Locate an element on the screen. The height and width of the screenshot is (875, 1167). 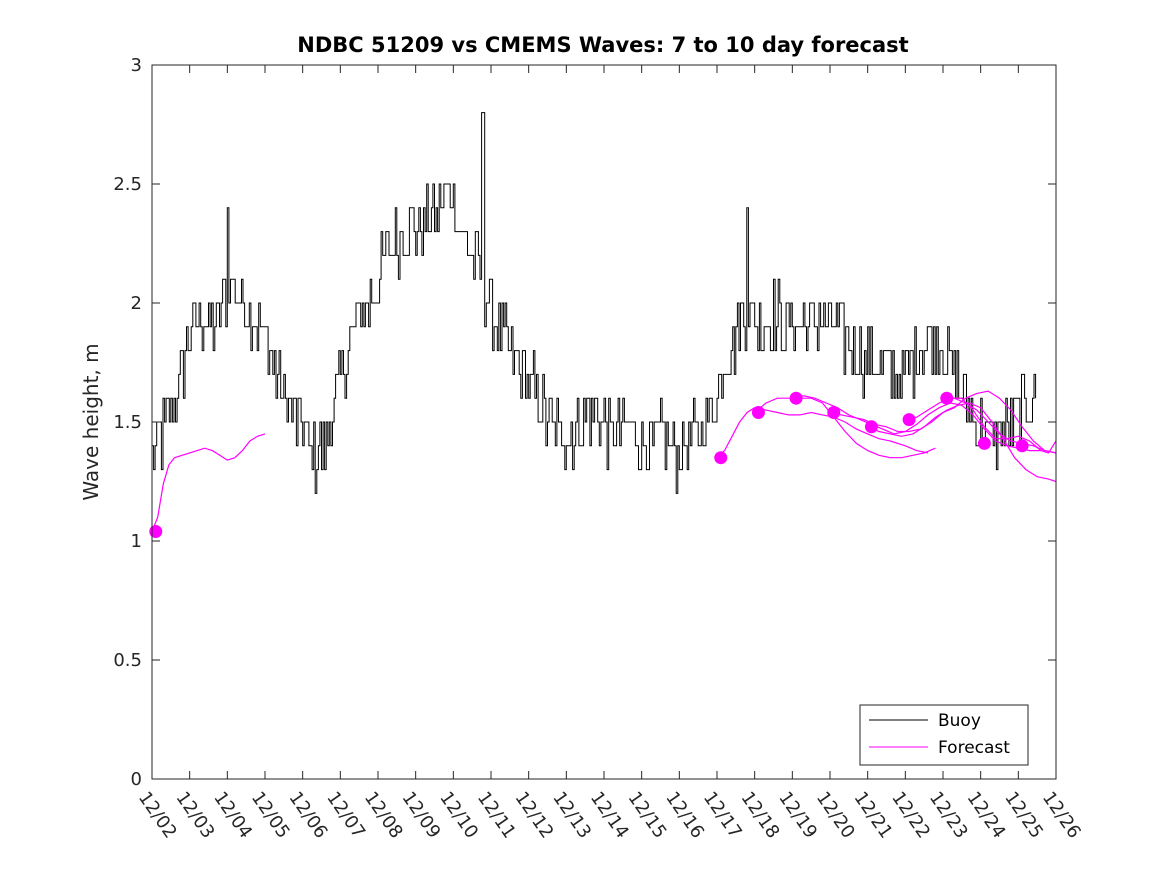
legend: Buoy Forecast is located at coordinates (944, 735).